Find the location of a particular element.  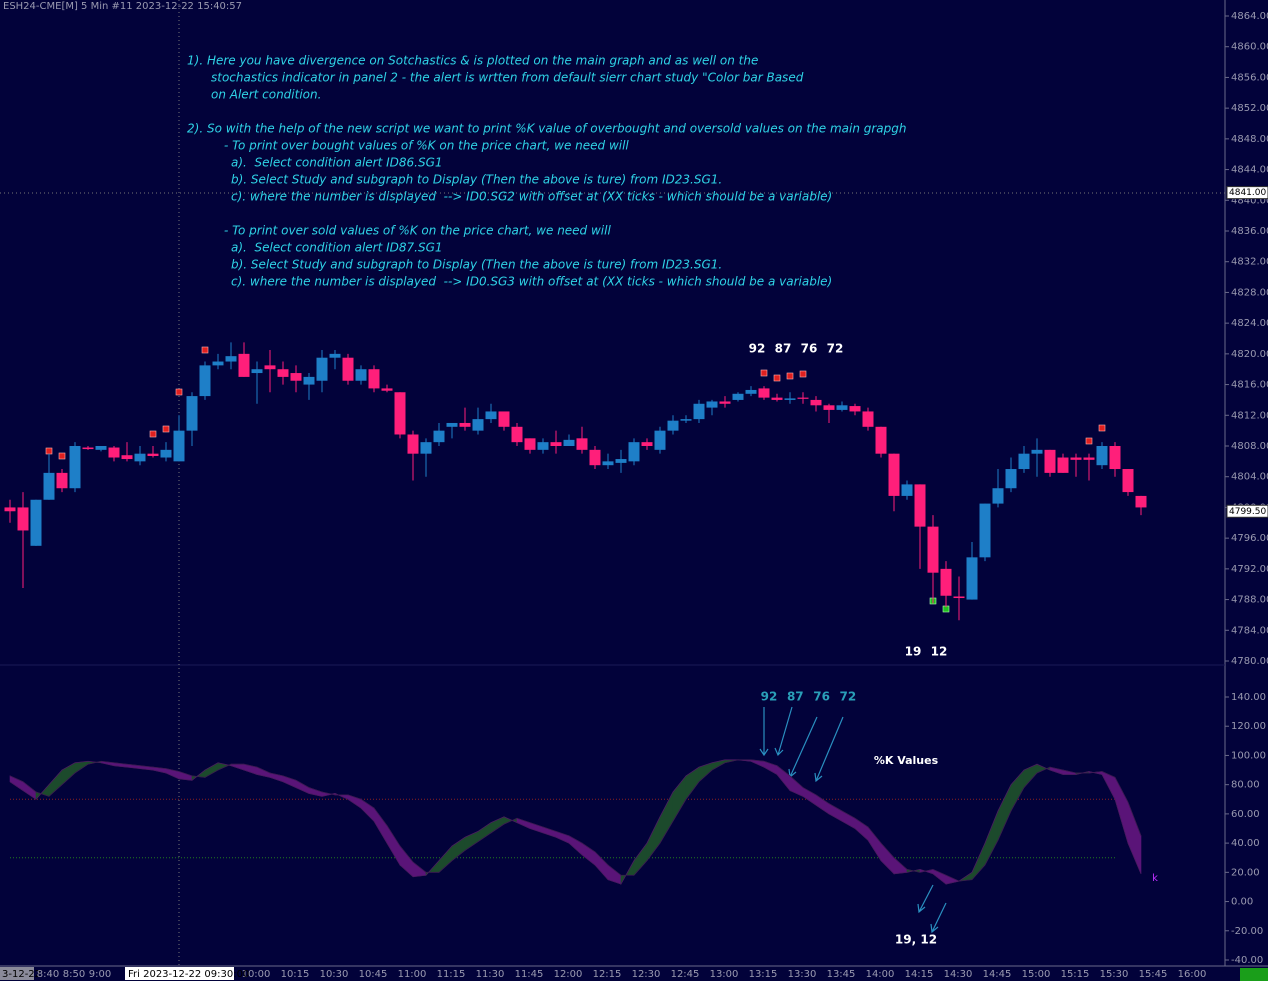

x-tick-label: 14:30 is located at coordinates (958, 974).